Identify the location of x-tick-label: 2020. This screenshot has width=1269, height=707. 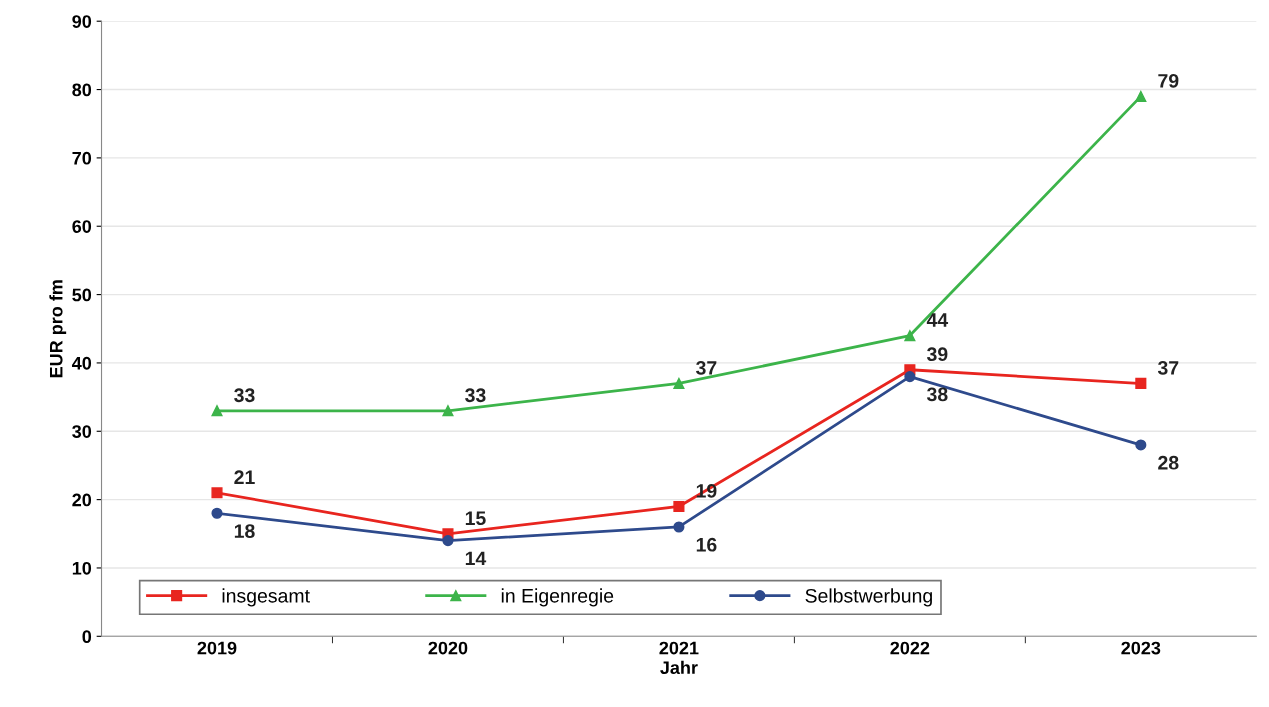
(448, 648).